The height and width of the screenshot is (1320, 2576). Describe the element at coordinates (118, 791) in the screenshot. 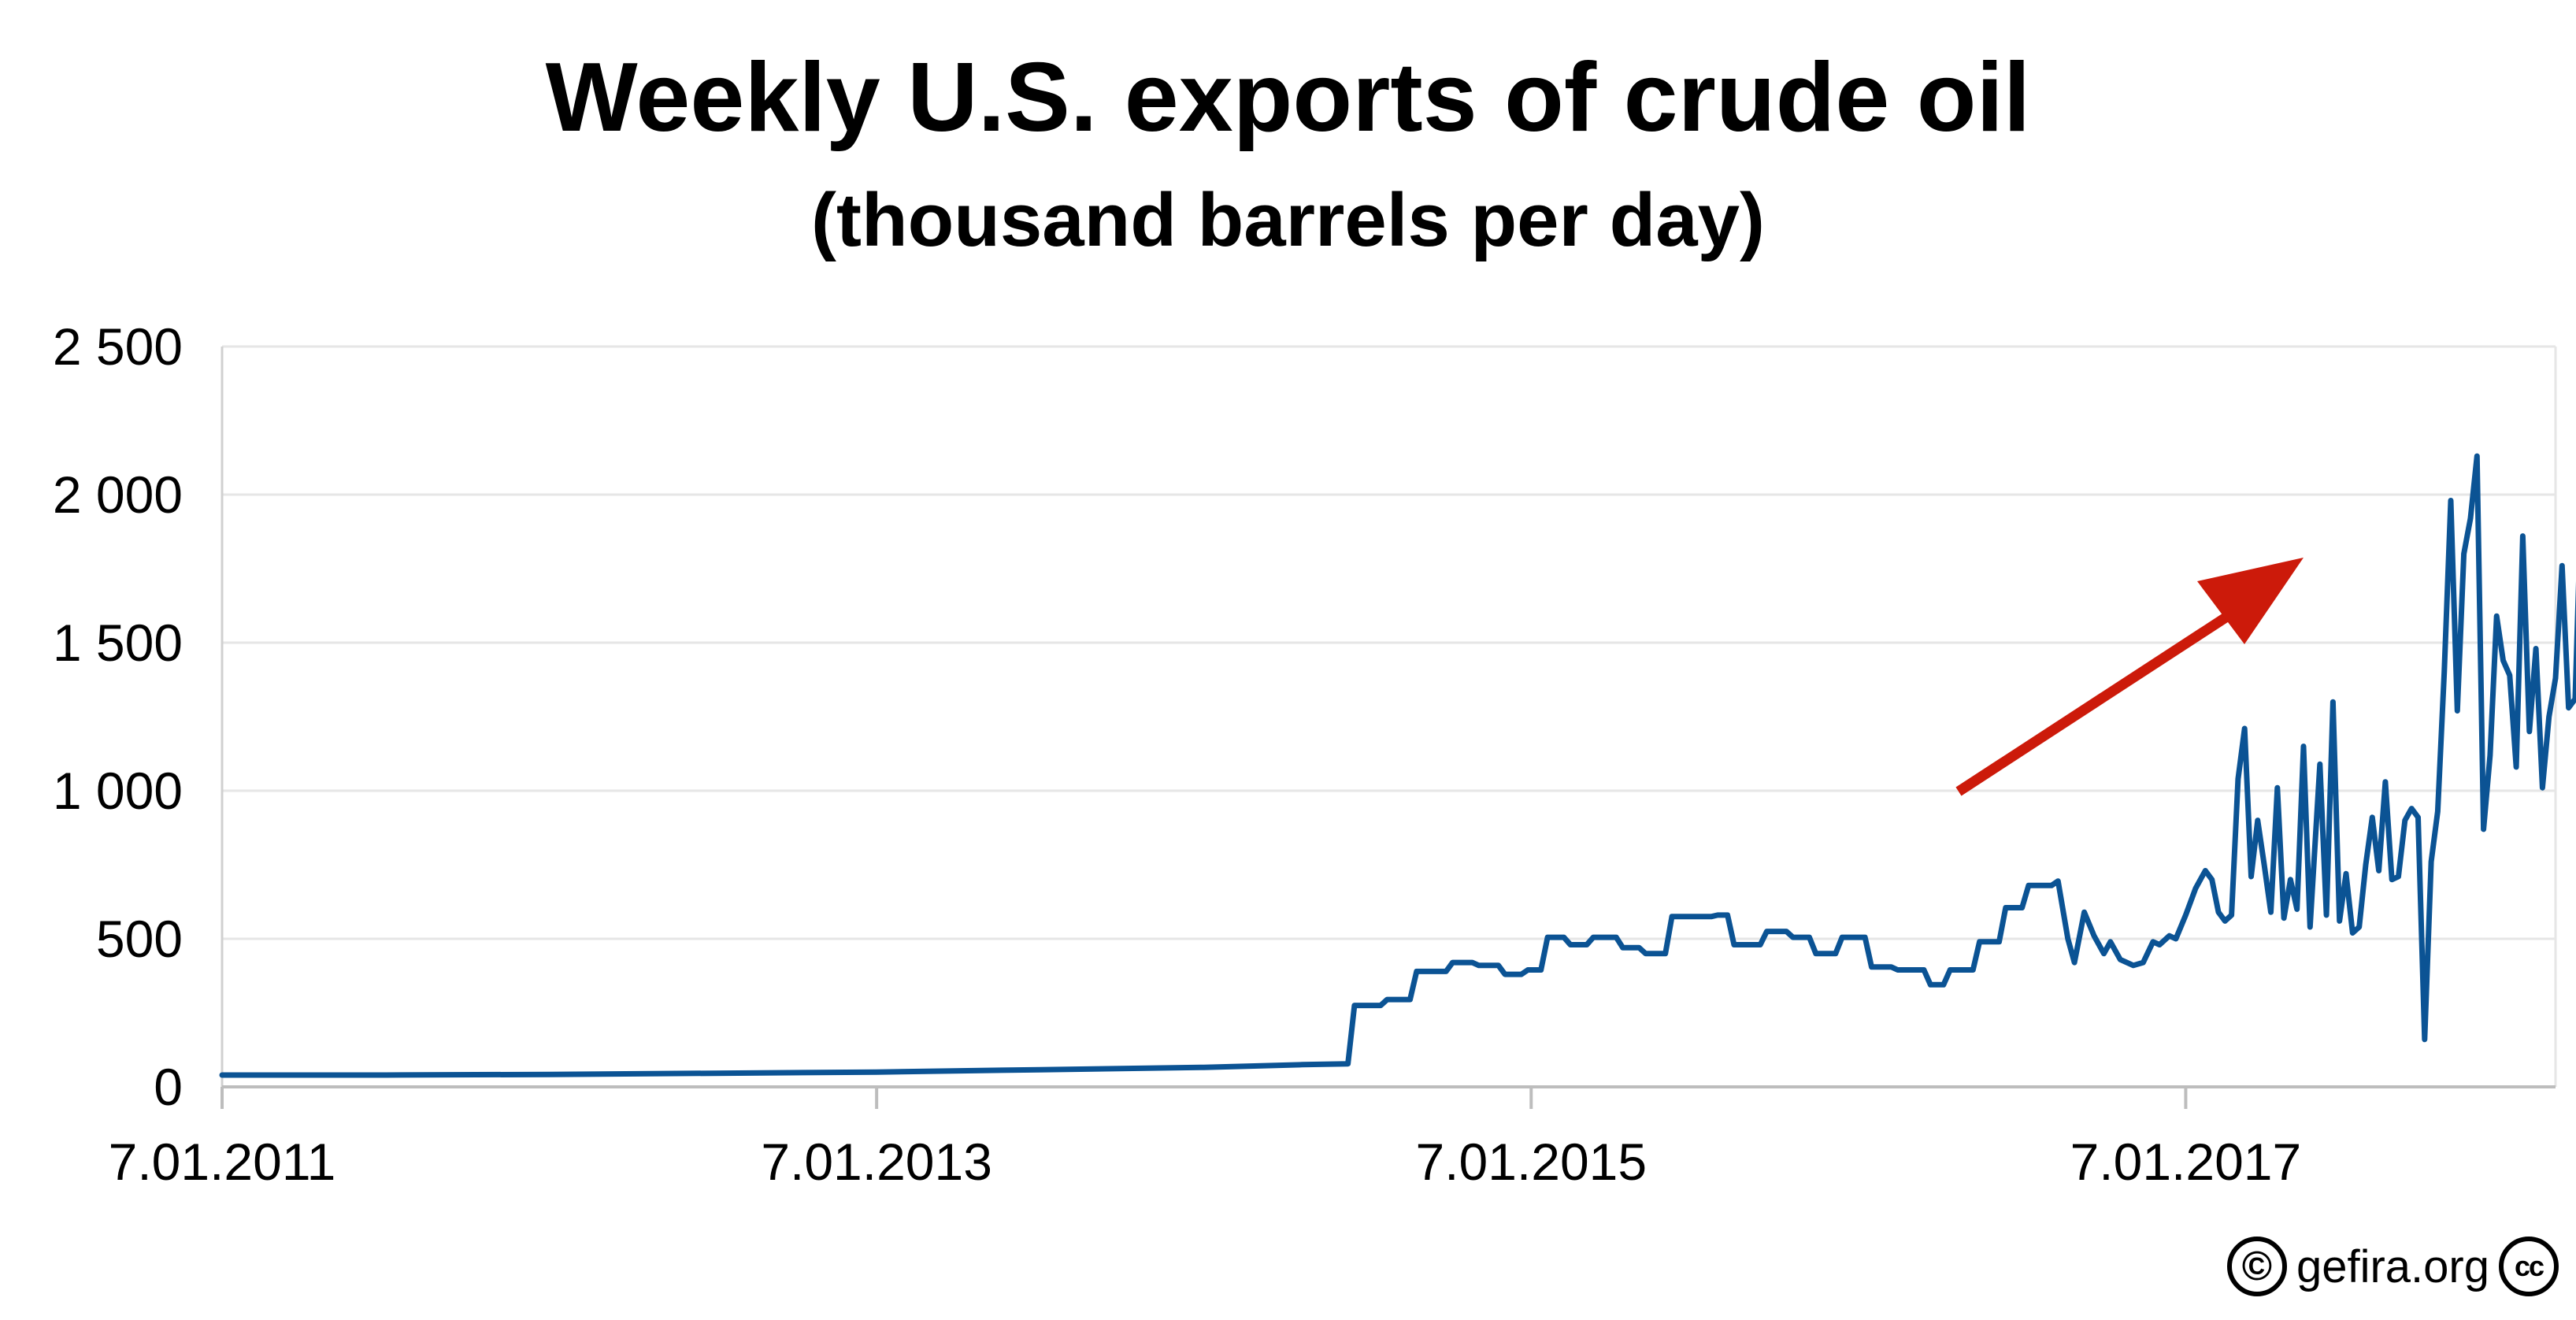

I see `y-tick-label: 1 000` at that location.